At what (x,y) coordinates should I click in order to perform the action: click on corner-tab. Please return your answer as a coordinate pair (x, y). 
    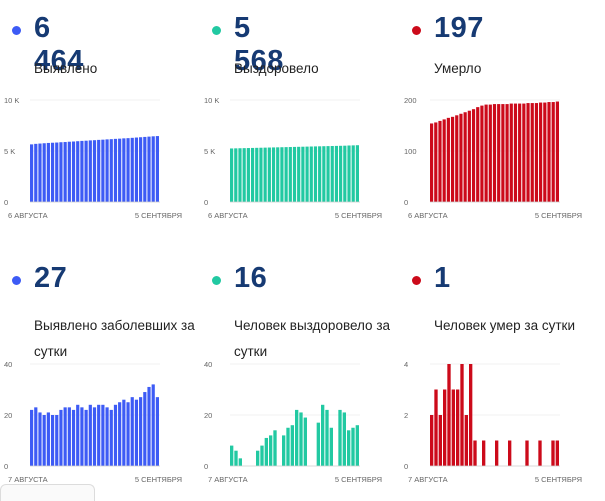
    Looking at the image, I should click on (47, 492).